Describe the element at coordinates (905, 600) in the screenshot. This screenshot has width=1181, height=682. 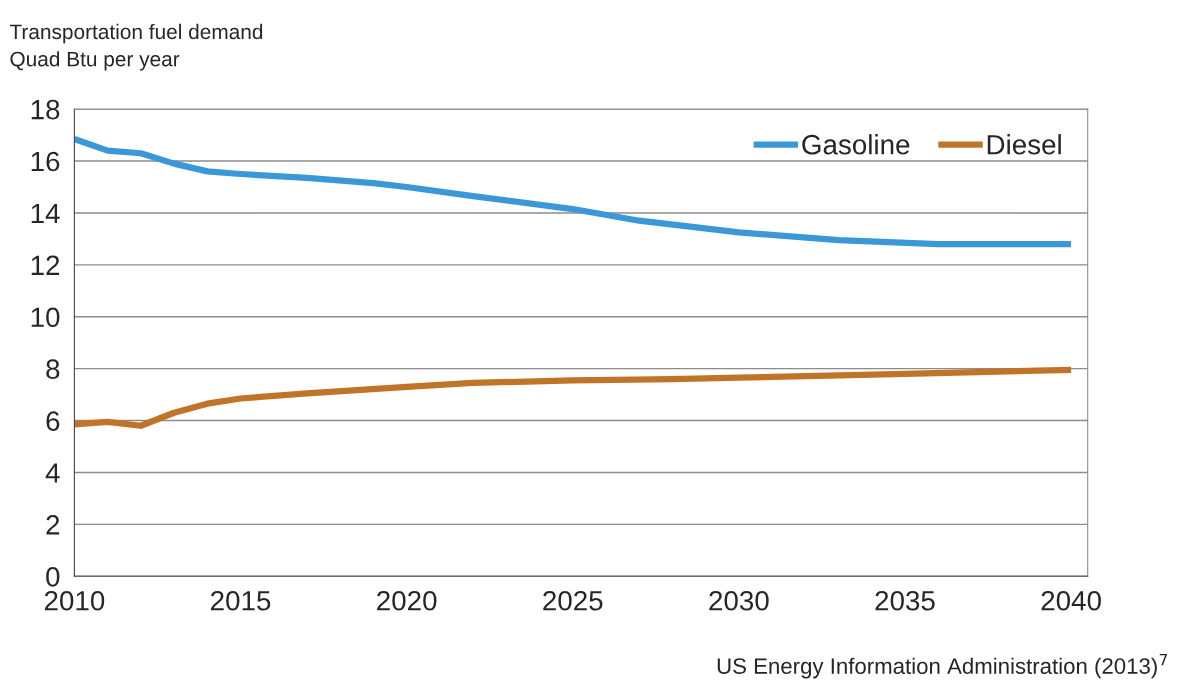
I see `x-tick-label: 2035` at that location.